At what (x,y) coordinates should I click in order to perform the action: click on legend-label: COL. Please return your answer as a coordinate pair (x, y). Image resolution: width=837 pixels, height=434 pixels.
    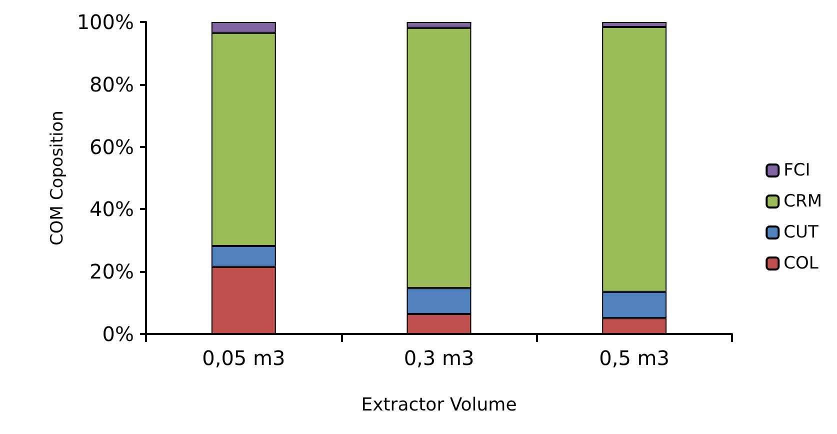
    Looking at the image, I should click on (801, 264).